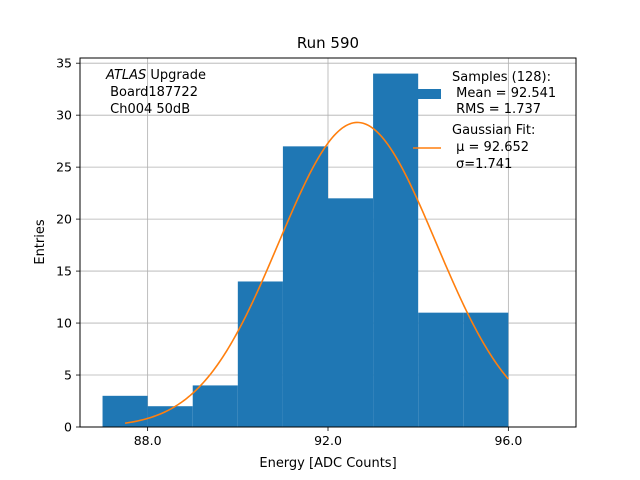 This screenshot has width=640, height=480. What do you see at coordinates (68, 427) in the screenshot?
I see `y-tick-label-0: 0` at bounding box center [68, 427].